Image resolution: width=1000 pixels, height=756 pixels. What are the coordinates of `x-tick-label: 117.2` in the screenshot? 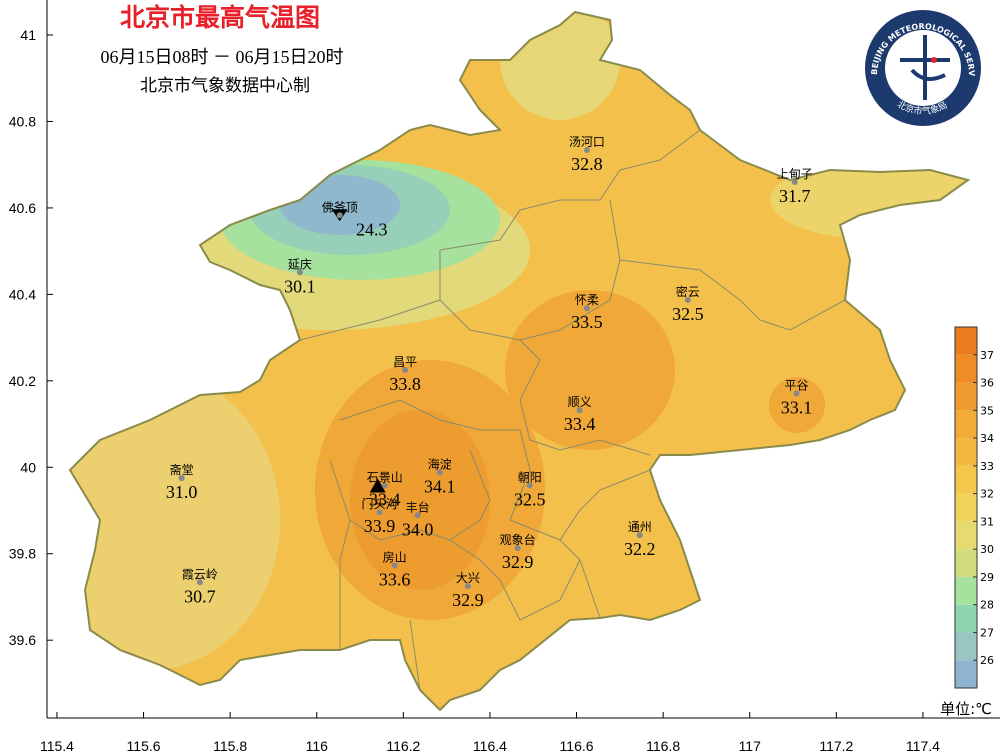 It's located at (836, 746).